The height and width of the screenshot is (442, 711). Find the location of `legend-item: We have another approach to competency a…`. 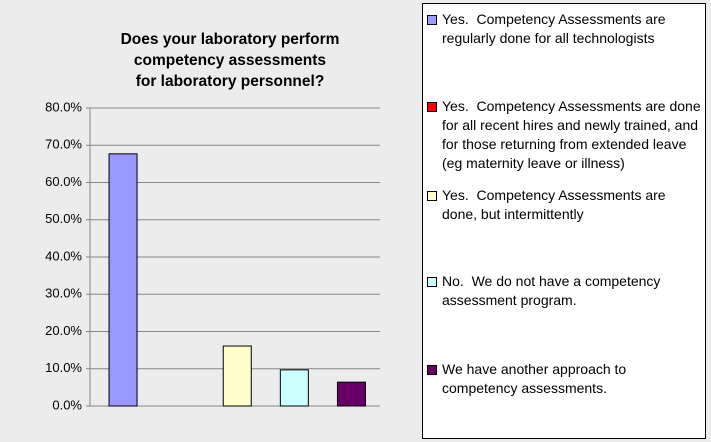

legend-item: We have another approach to competency a… is located at coordinates (565, 379).